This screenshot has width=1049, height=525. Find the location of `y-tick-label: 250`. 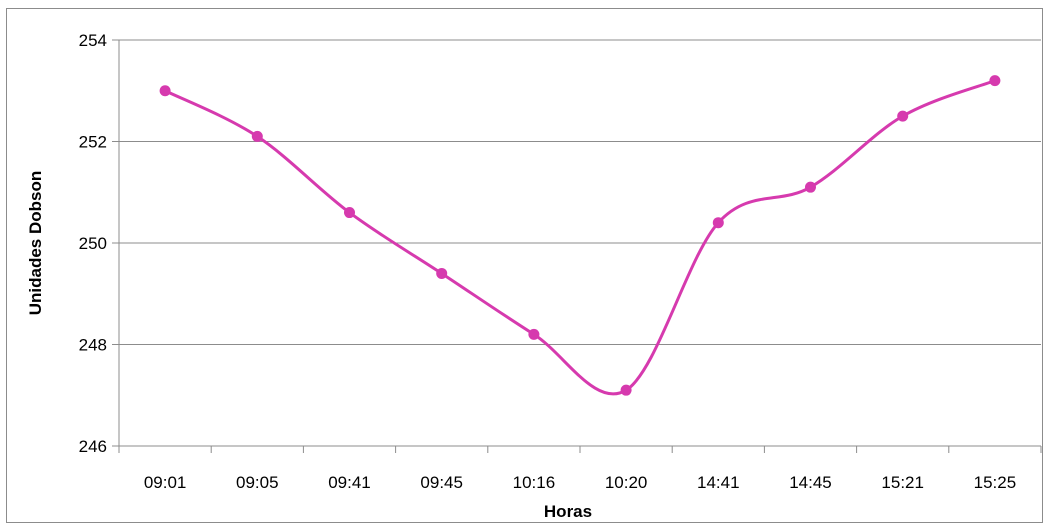

y-tick-label: 250 is located at coordinates (93, 243).